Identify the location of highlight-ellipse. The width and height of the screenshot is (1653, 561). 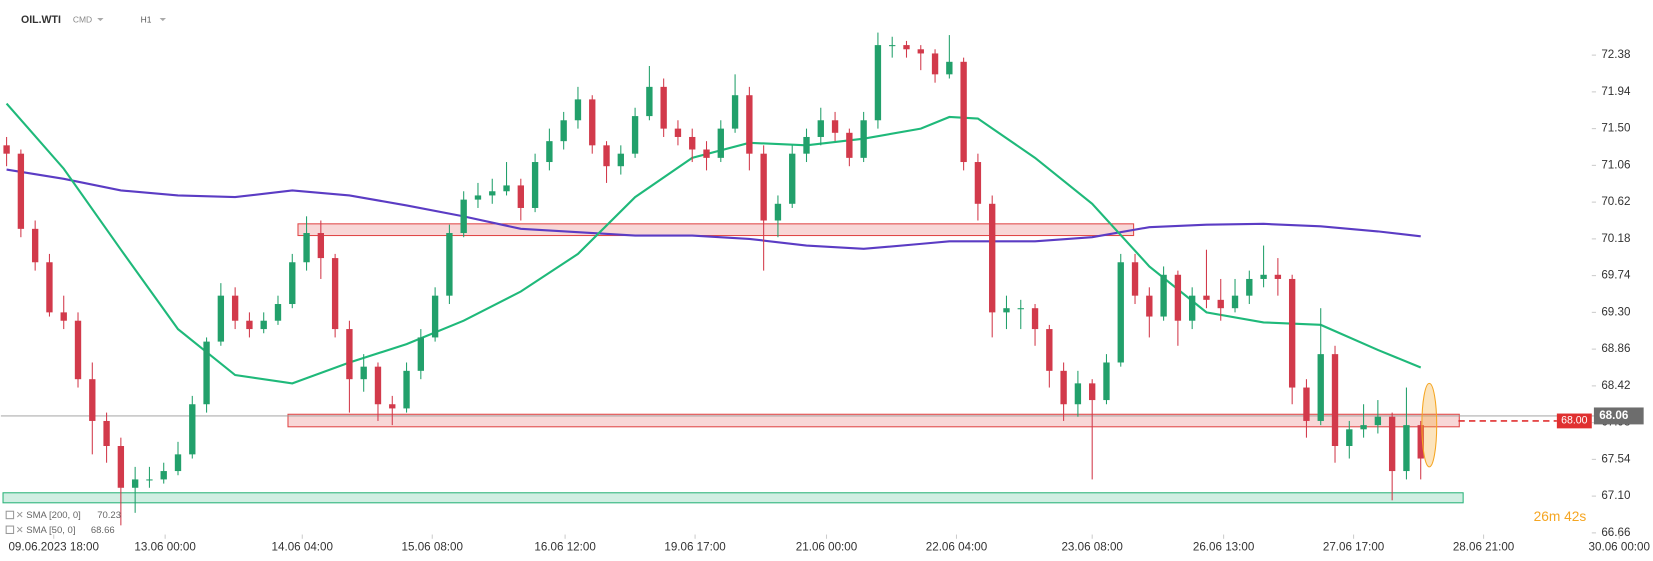
(1429, 425).